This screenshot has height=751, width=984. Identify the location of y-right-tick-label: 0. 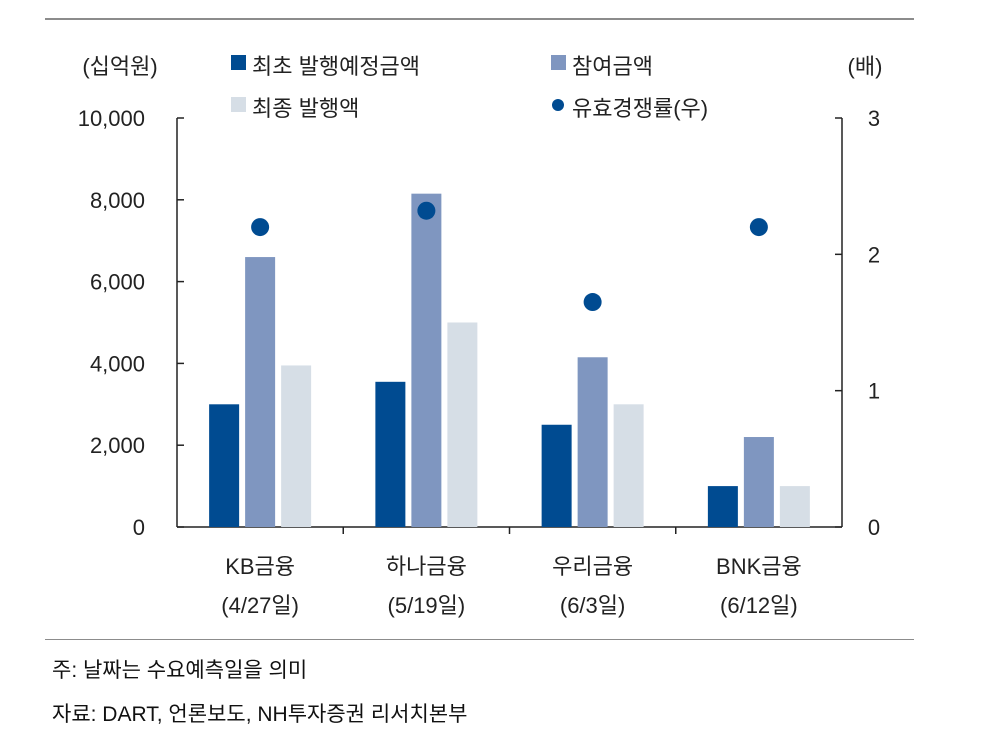
(874, 527).